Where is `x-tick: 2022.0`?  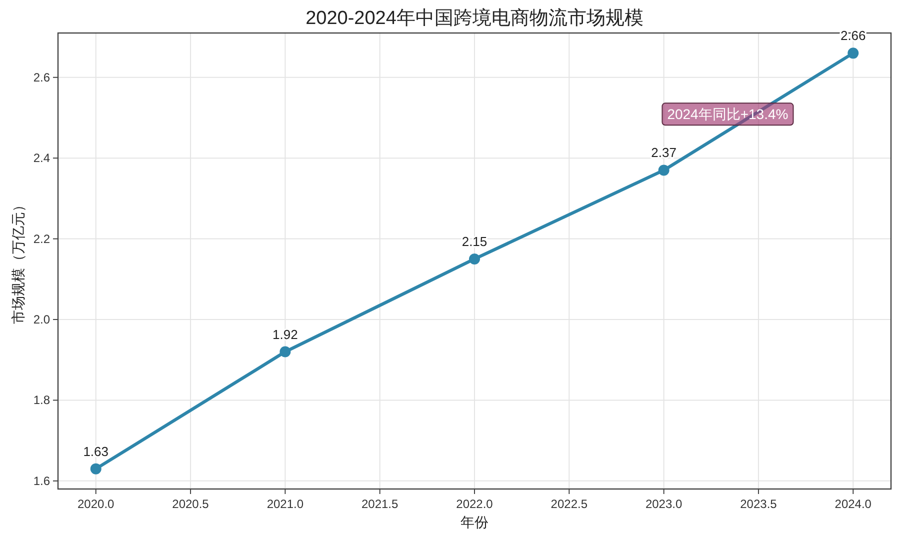 x-tick: 2022.0 is located at coordinates (474, 504).